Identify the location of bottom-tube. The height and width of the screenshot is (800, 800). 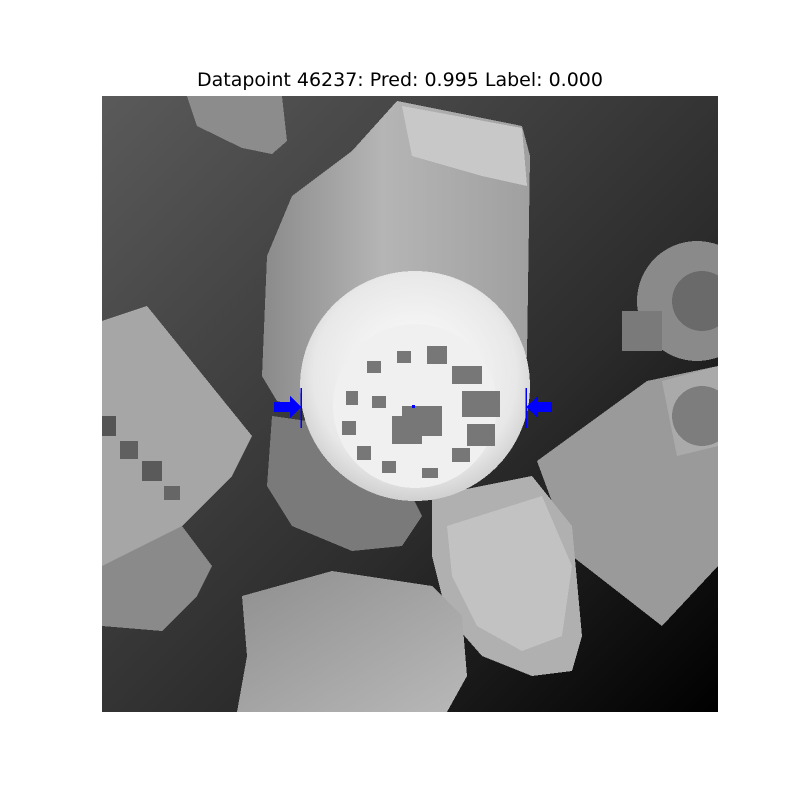
(352, 641).